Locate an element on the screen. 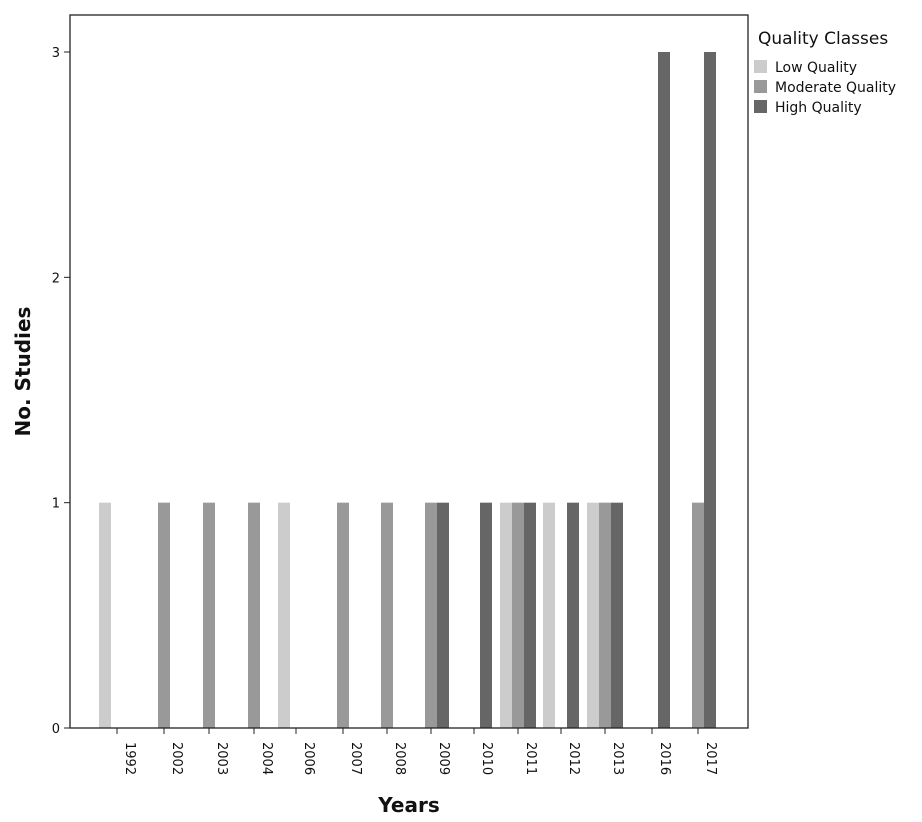 The width and height of the screenshot is (922, 822). bar-low-quality-2011 is located at coordinates (506, 615).